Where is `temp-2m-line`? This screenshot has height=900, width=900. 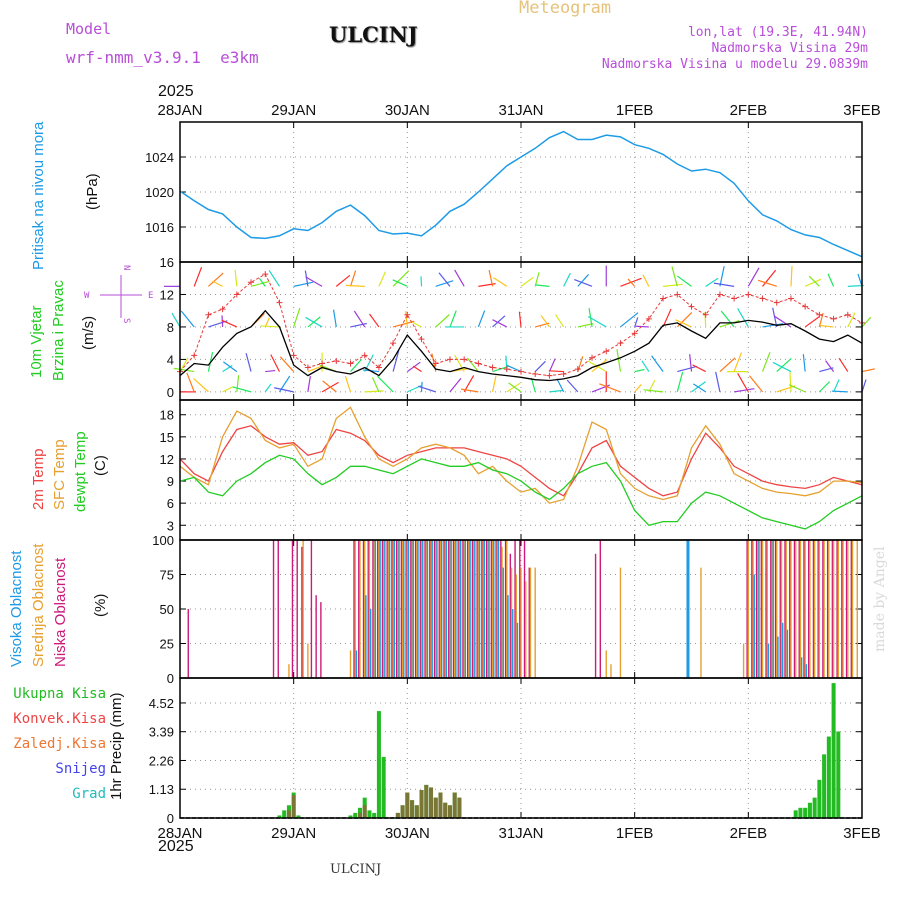 temp-2m-line is located at coordinates (521, 461).